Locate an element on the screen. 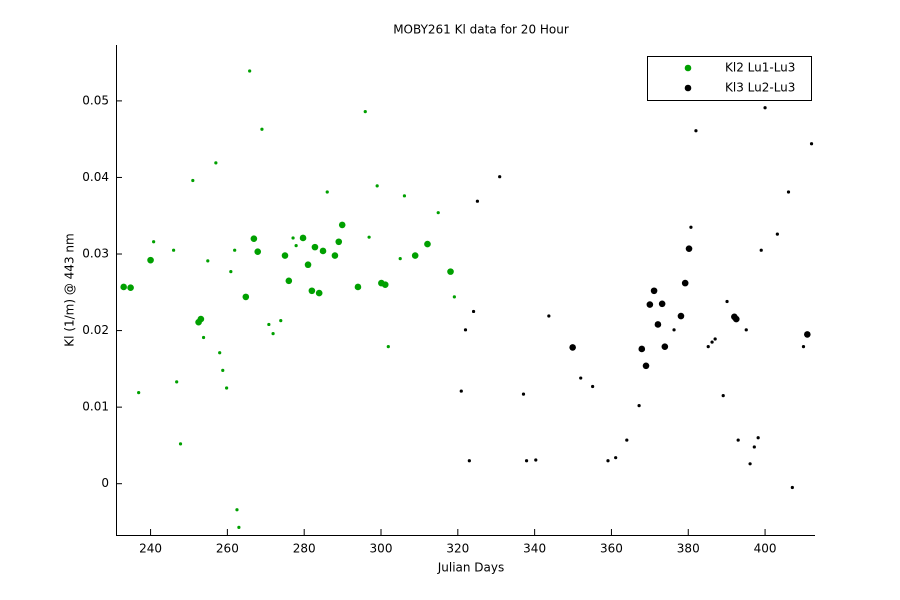  legend-label: Kl3 Lu2-Lu3 is located at coordinates (760, 88).